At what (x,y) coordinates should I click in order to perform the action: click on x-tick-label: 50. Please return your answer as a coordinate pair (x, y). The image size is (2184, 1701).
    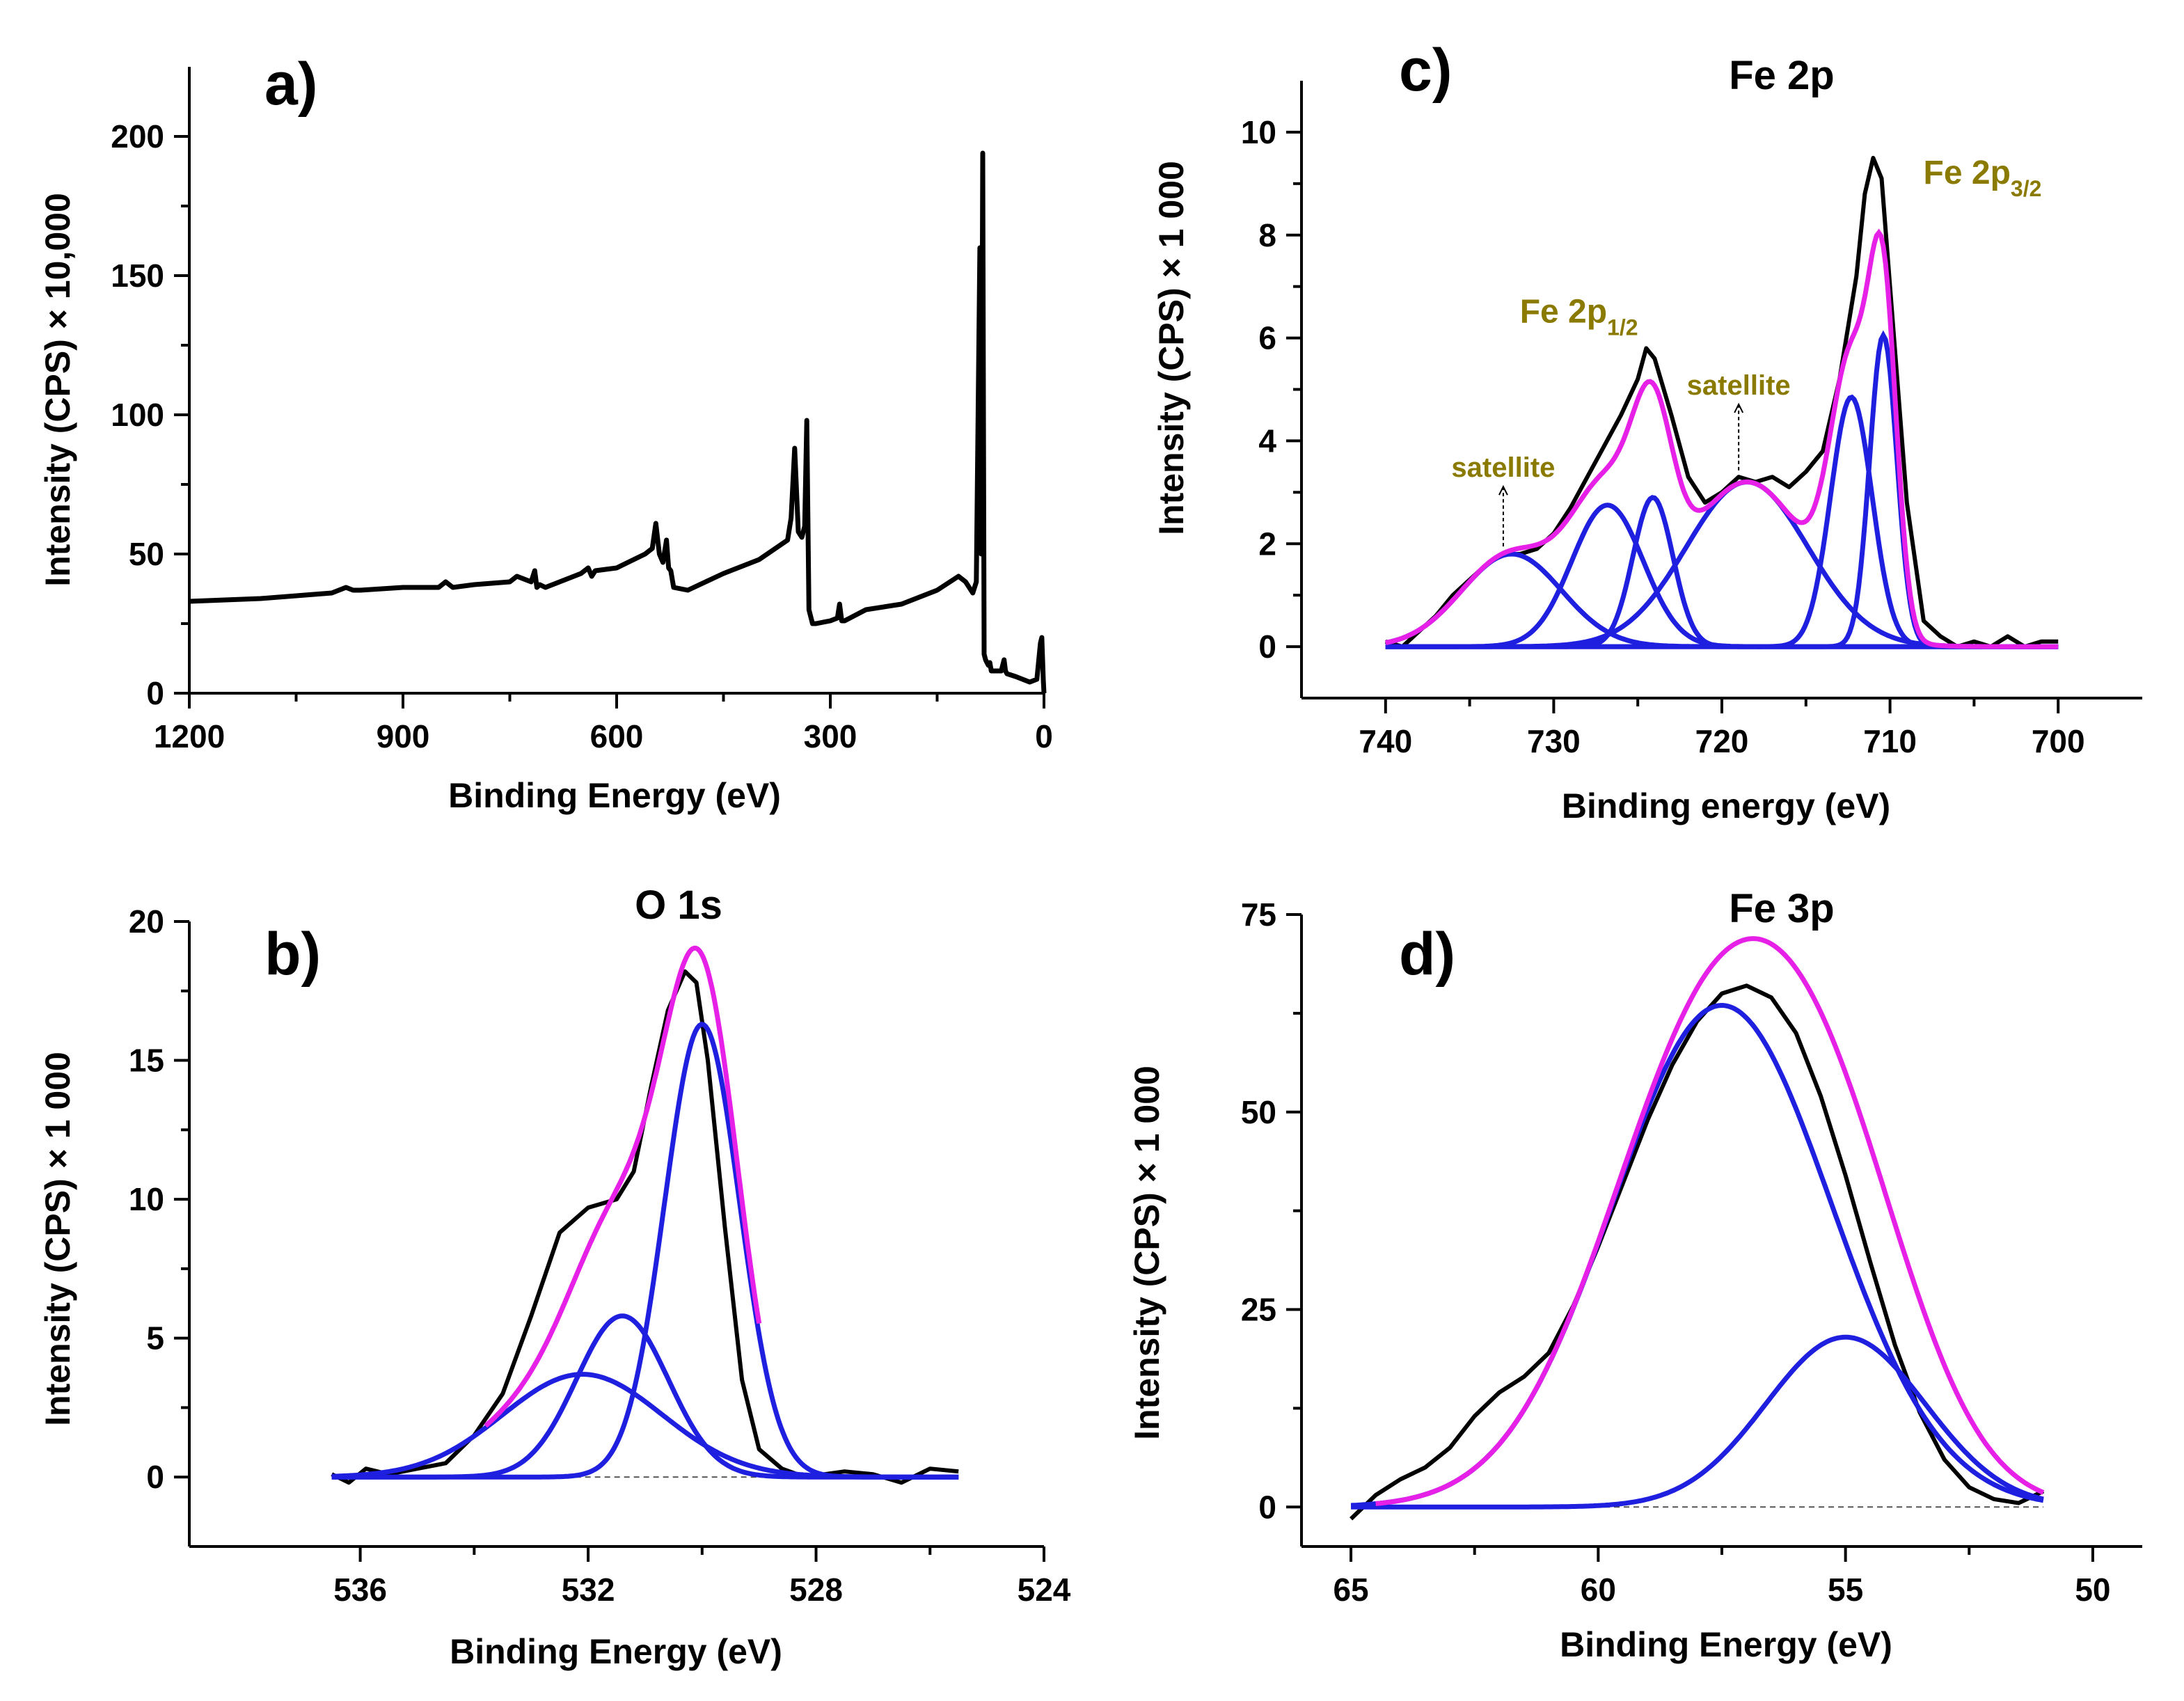
    Looking at the image, I should click on (2092, 1590).